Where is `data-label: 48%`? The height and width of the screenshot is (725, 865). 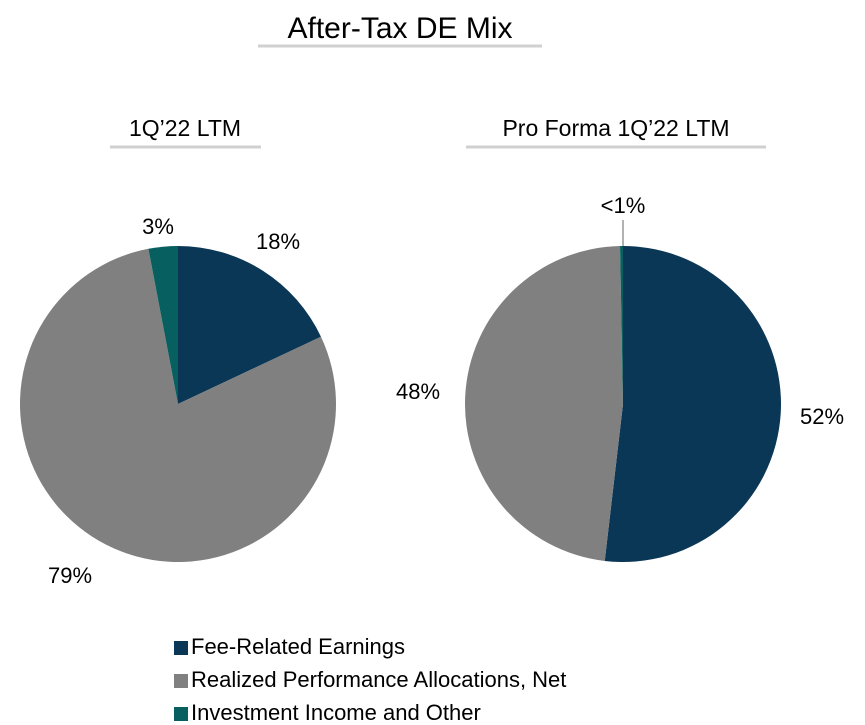 data-label: 48% is located at coordinates (418, 391).